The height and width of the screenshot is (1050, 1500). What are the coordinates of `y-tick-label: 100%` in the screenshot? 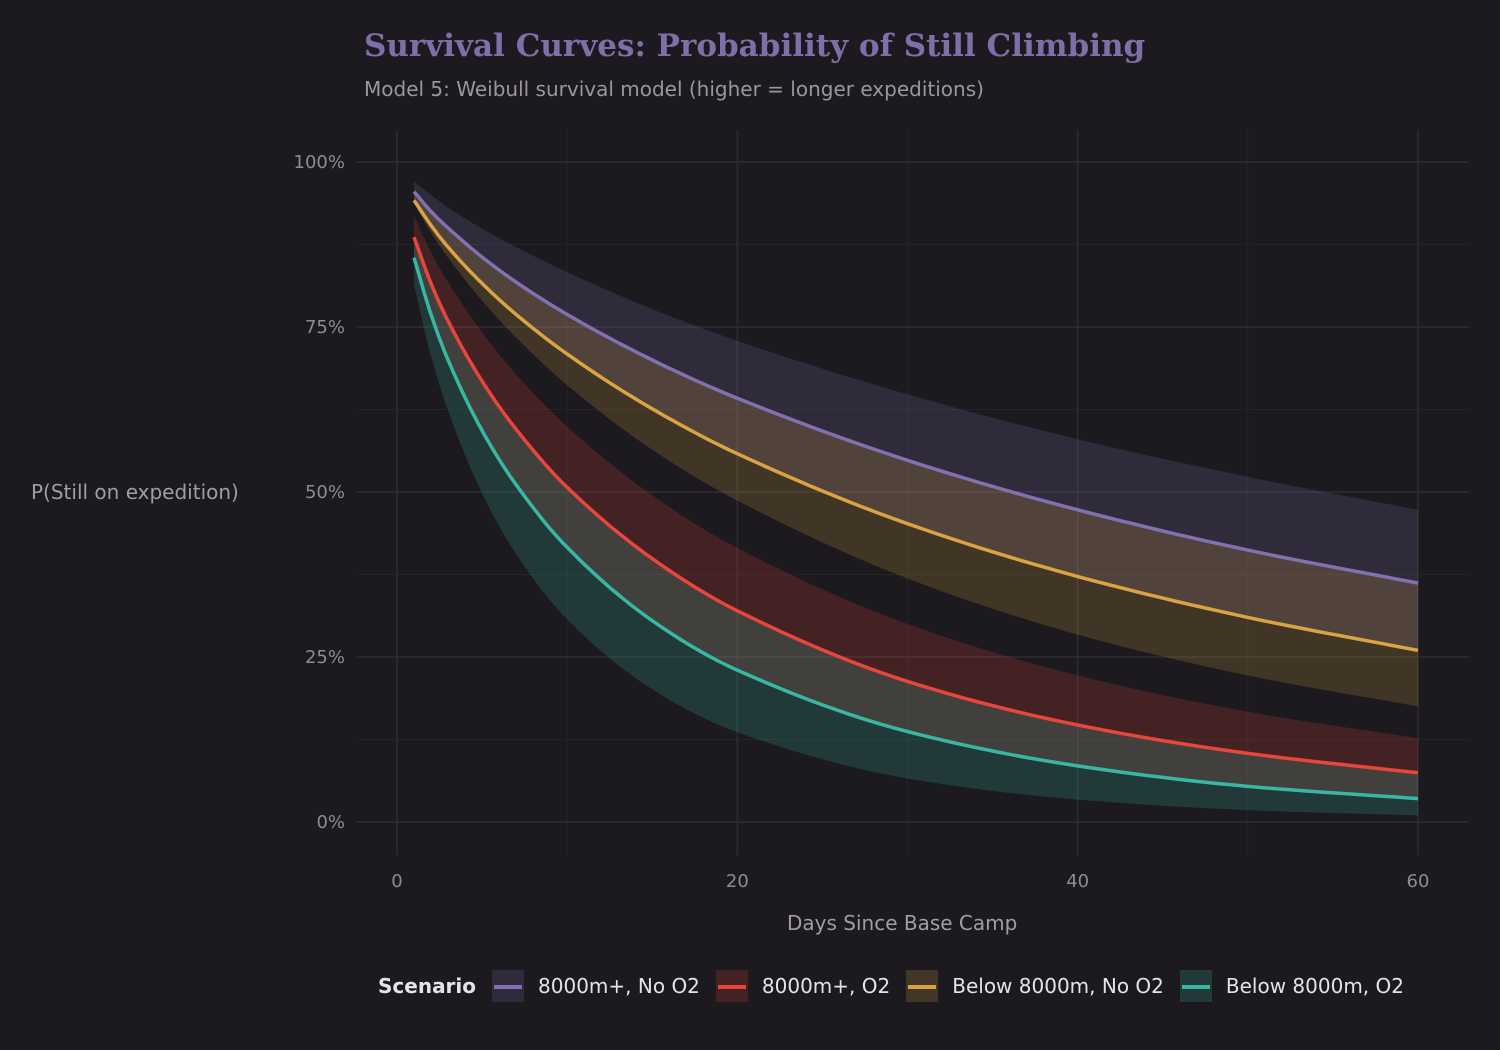 It's located at (319, 162).